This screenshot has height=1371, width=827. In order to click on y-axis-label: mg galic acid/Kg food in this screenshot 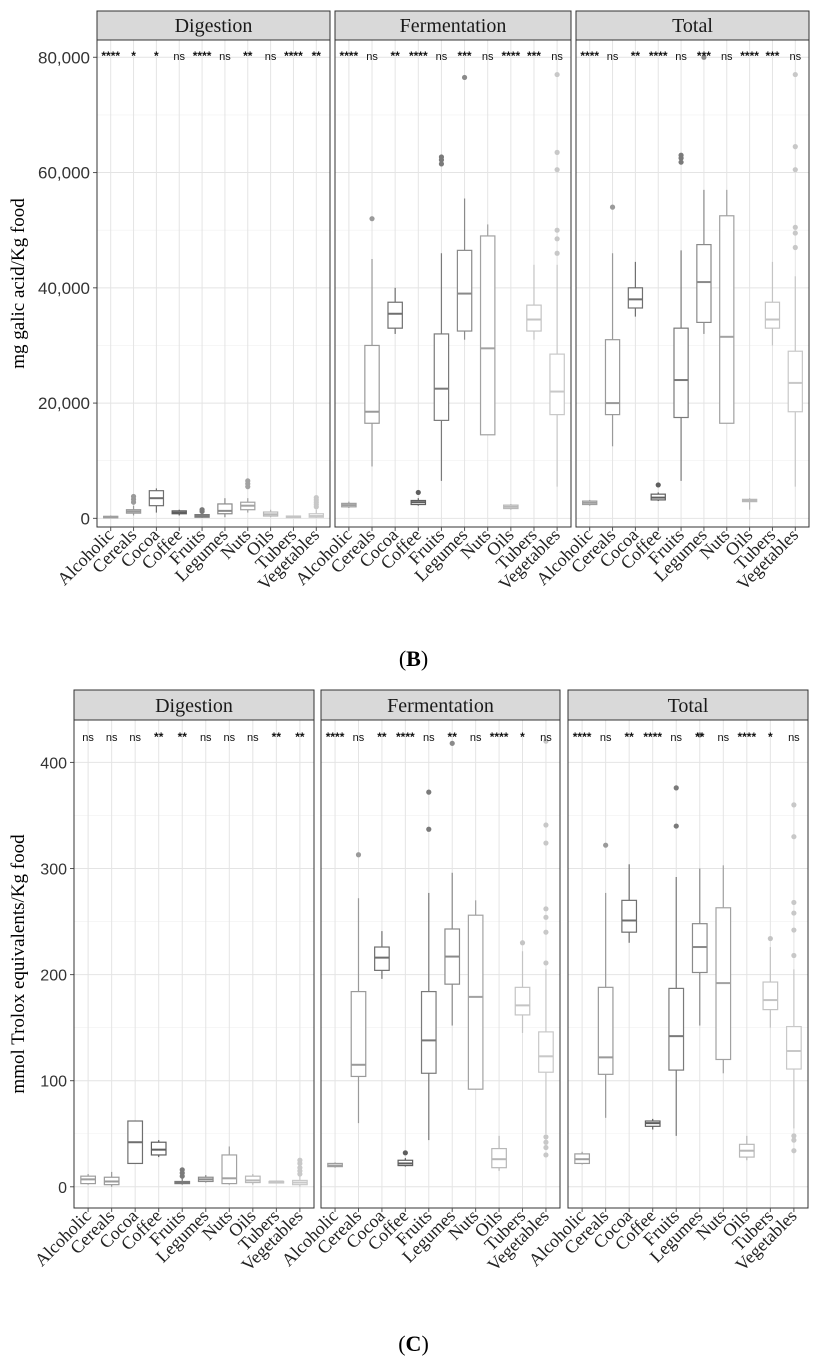, I will do `click(18, 283)`.